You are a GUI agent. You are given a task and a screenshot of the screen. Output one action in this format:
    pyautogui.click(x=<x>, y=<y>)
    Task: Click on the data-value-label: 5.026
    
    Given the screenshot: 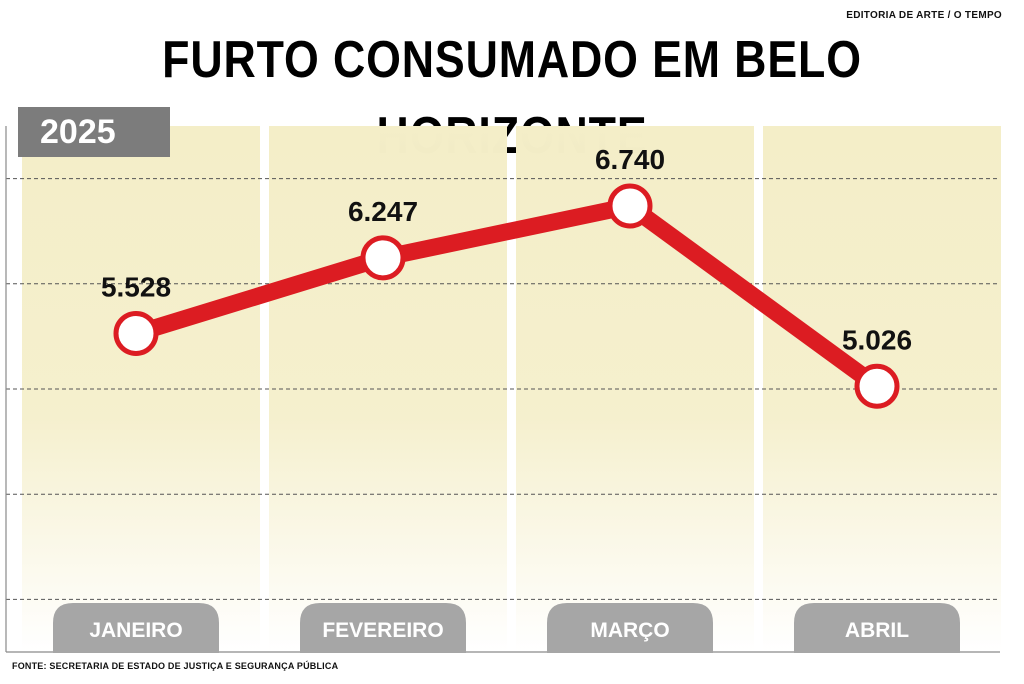 What is the action you would take?
    pyautogui.click(x=877, y=339)
    